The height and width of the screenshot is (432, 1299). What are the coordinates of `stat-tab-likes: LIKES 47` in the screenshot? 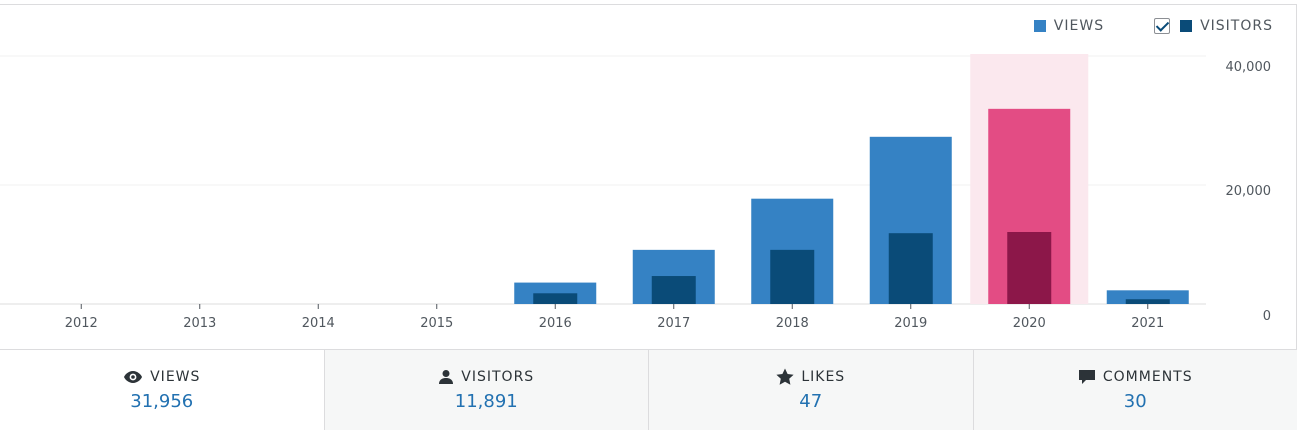 It's located at (810, 390).